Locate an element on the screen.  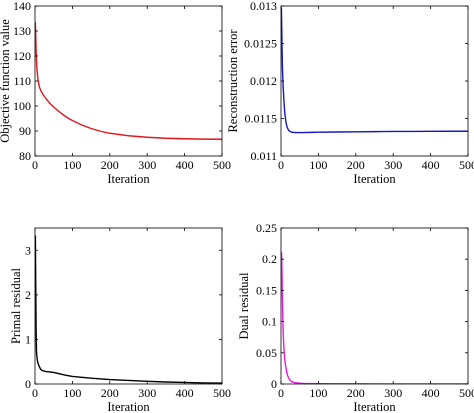
y-tick-label: 0.15 is located at coordinates (266, 290).